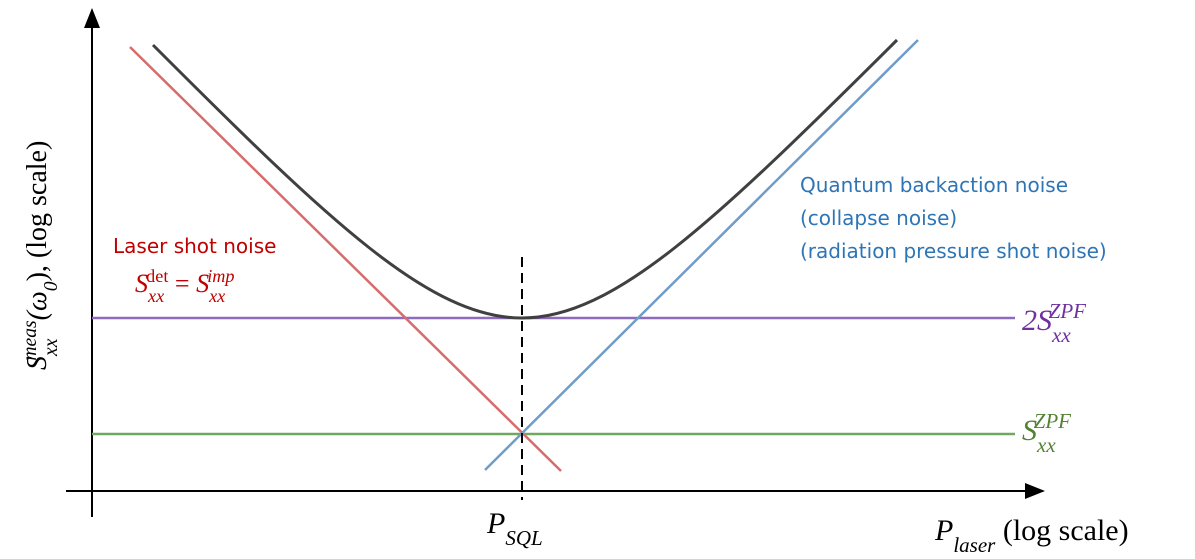 This screenshot has width=1195, height=559. Describe the element at coordinates (30, 340) in the screenshot. I see `superscript: meas` at that location.